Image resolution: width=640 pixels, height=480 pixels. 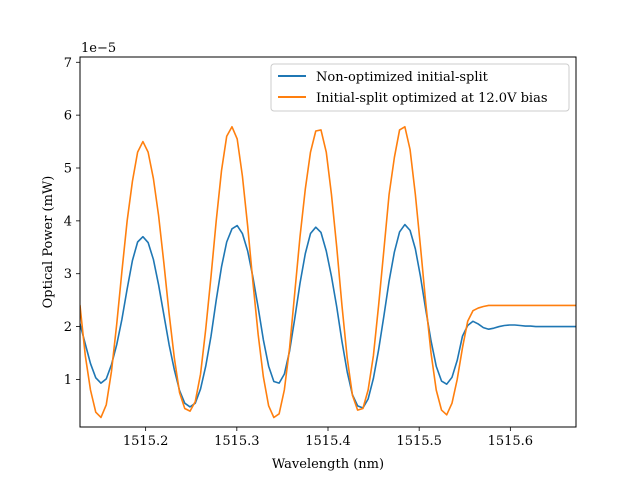 What do you see at coordinates (146, 441) in the screenshot?
I see `x-tick-label: 1515.2` at bounding box center [146, 441].